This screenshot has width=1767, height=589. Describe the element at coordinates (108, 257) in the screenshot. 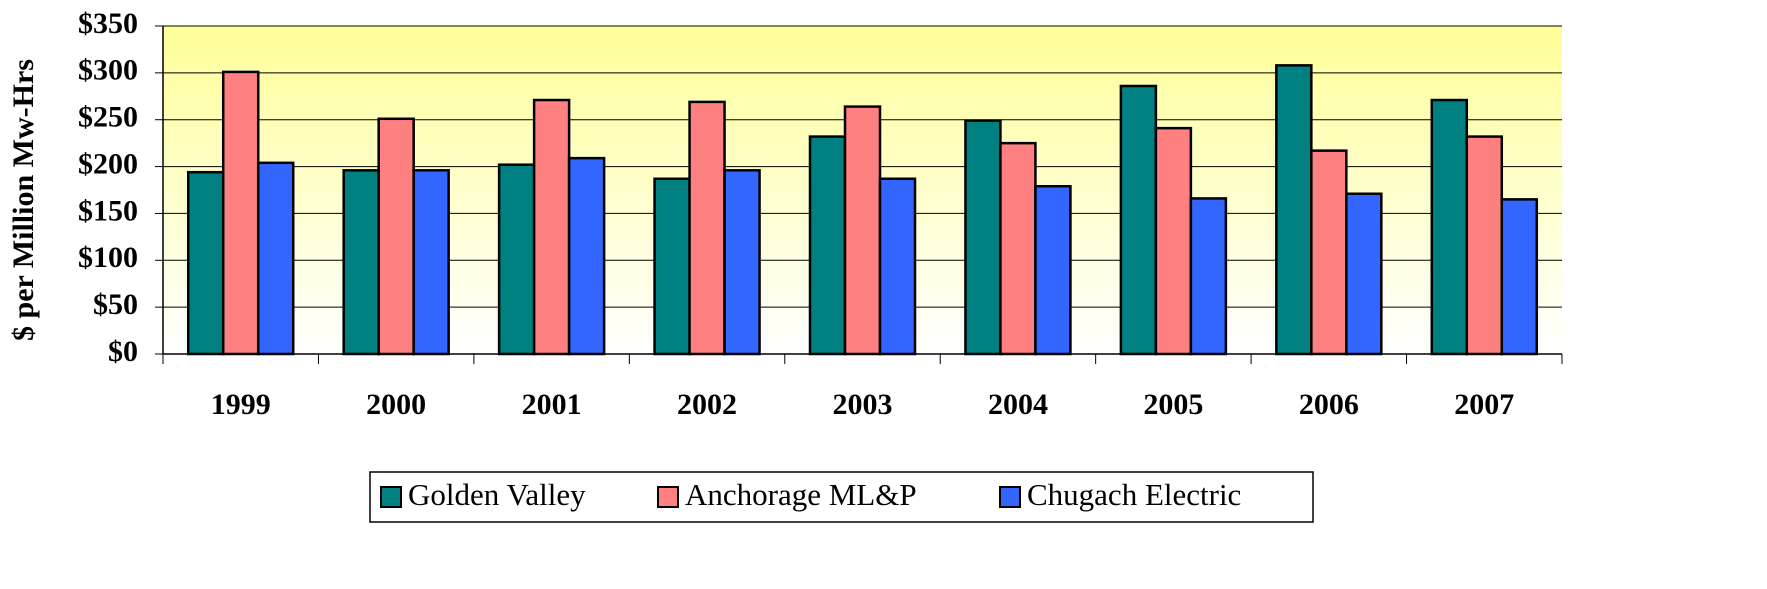

I see `y-tick-label: $100` at that location.